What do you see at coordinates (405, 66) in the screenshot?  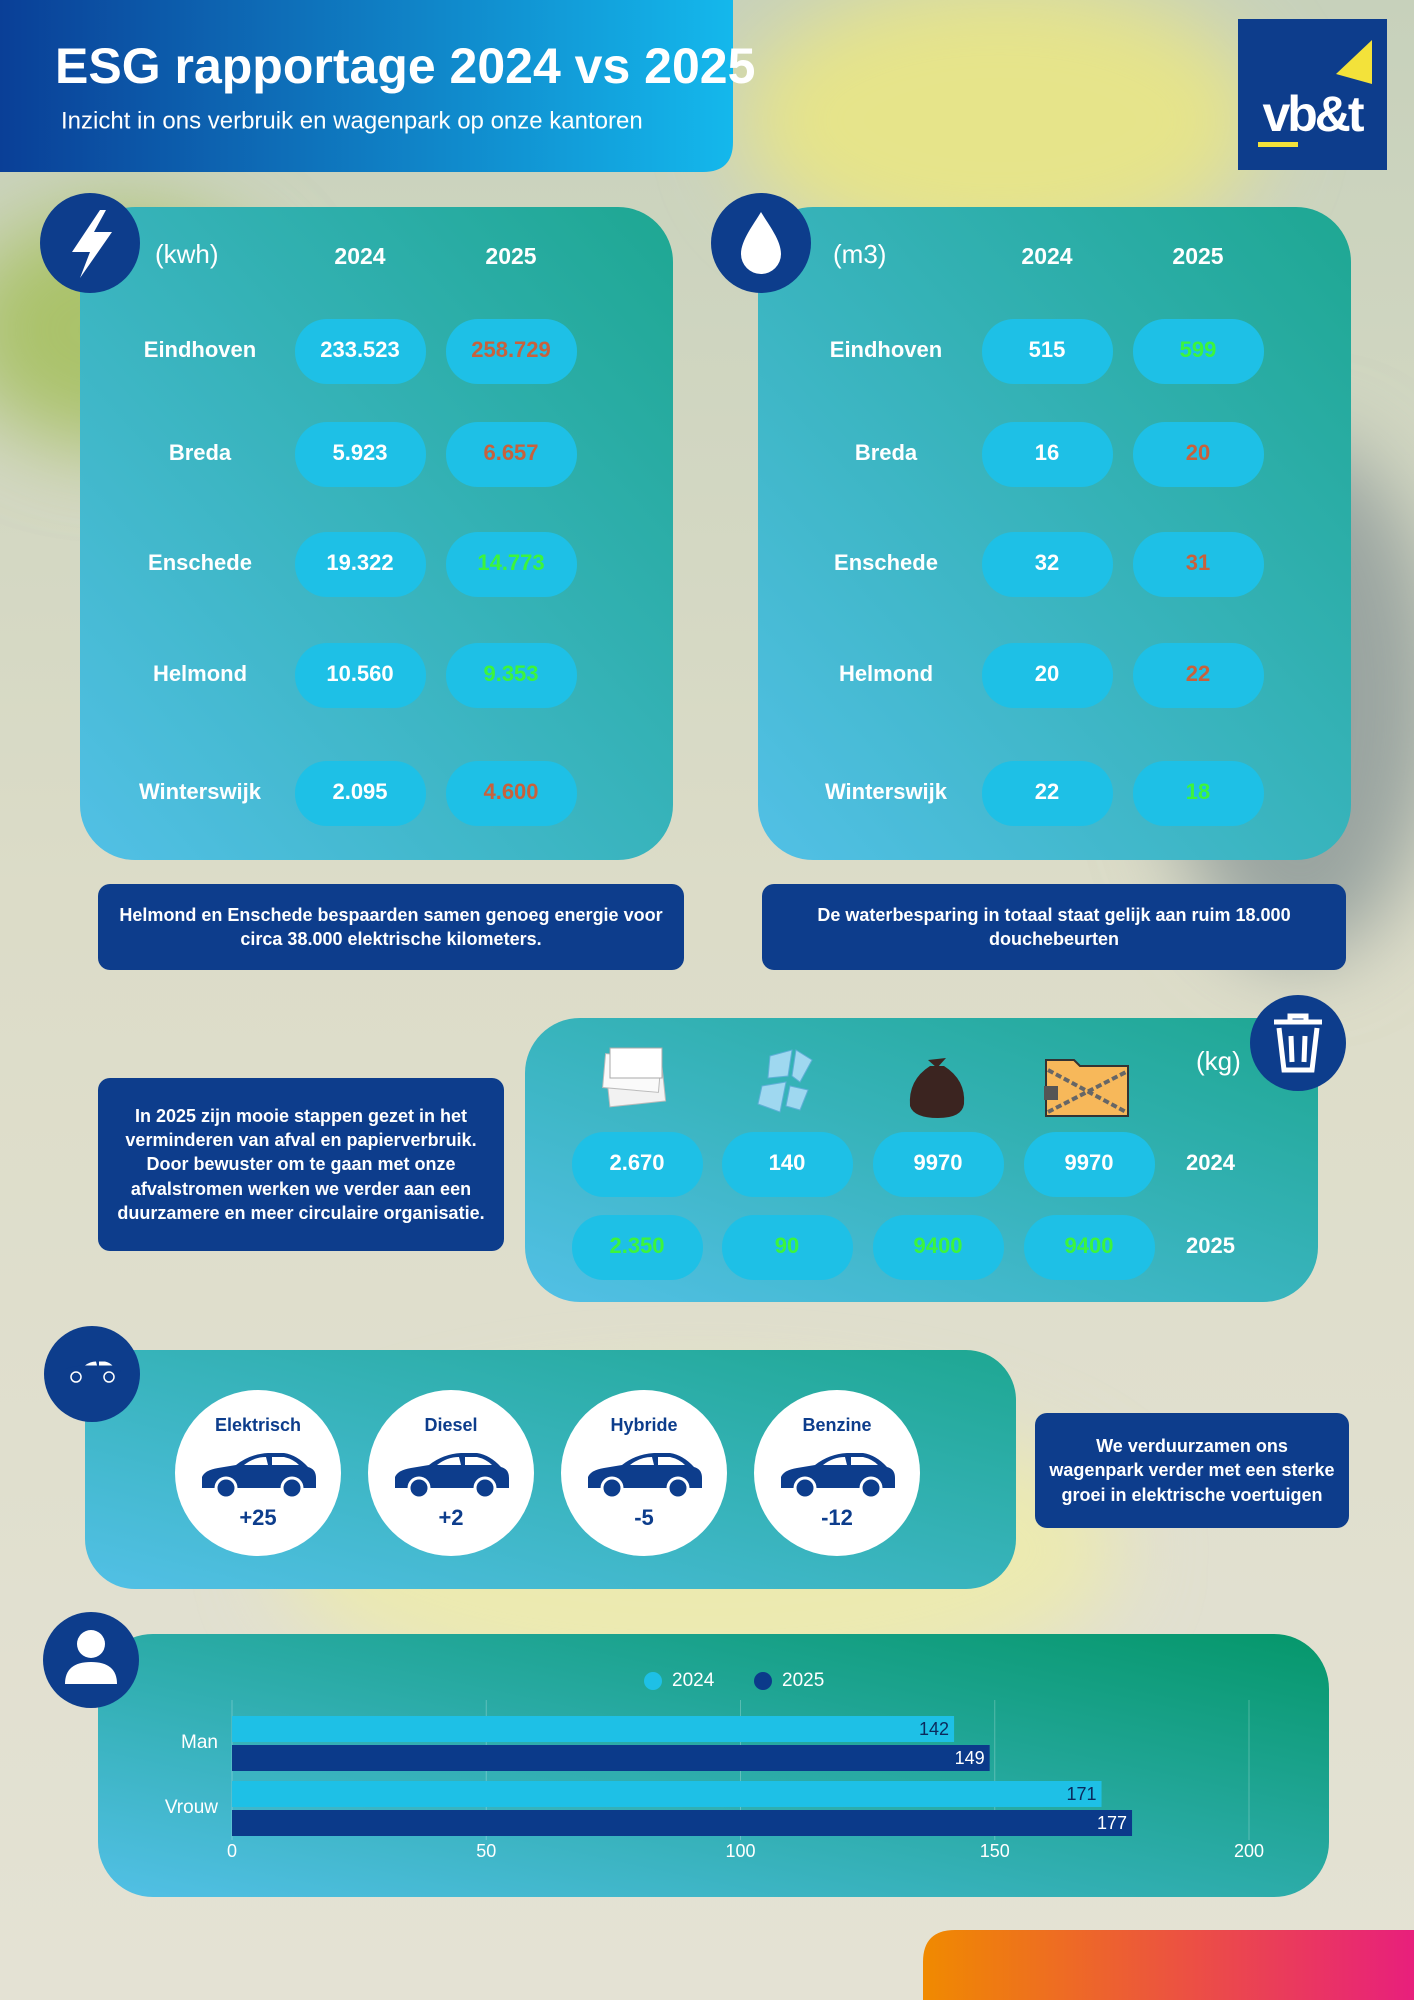 I see `title: ESG rapportage 2024 vs 2025` at bounding box center [405, 66].